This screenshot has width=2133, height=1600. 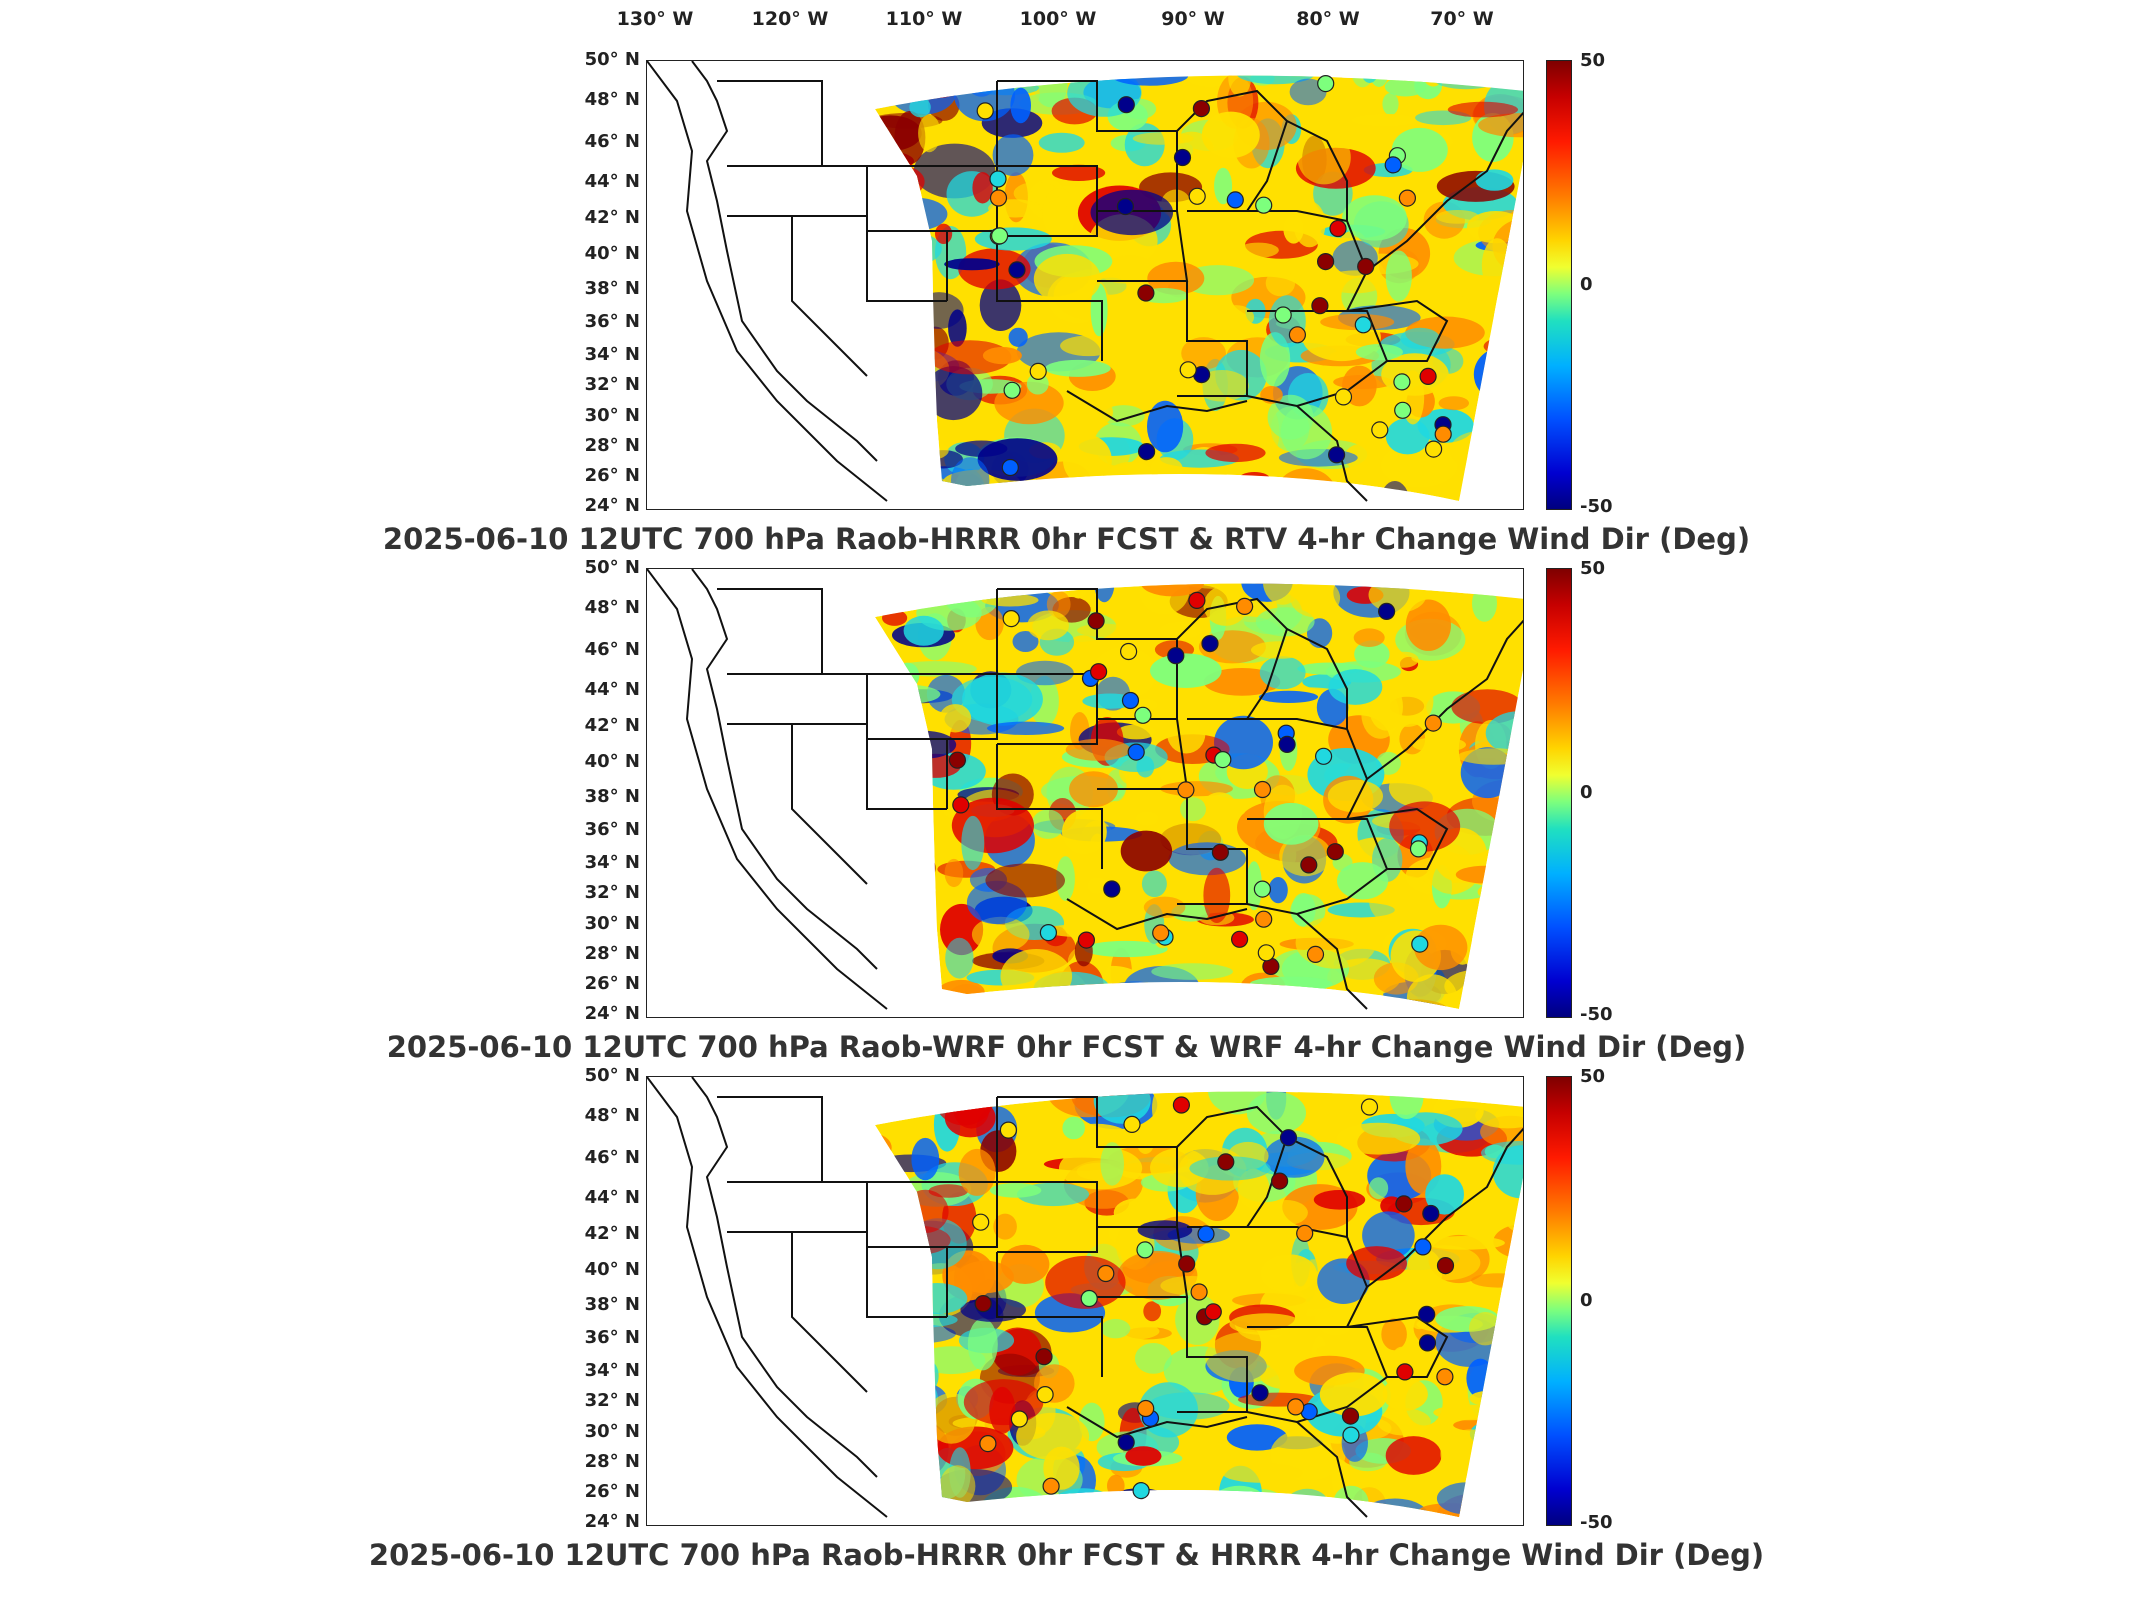 What do you see at coordinates (612, 1157) in the screenshot?
I see `lat-tick: 46° N` at bounding box center [612, 1157].